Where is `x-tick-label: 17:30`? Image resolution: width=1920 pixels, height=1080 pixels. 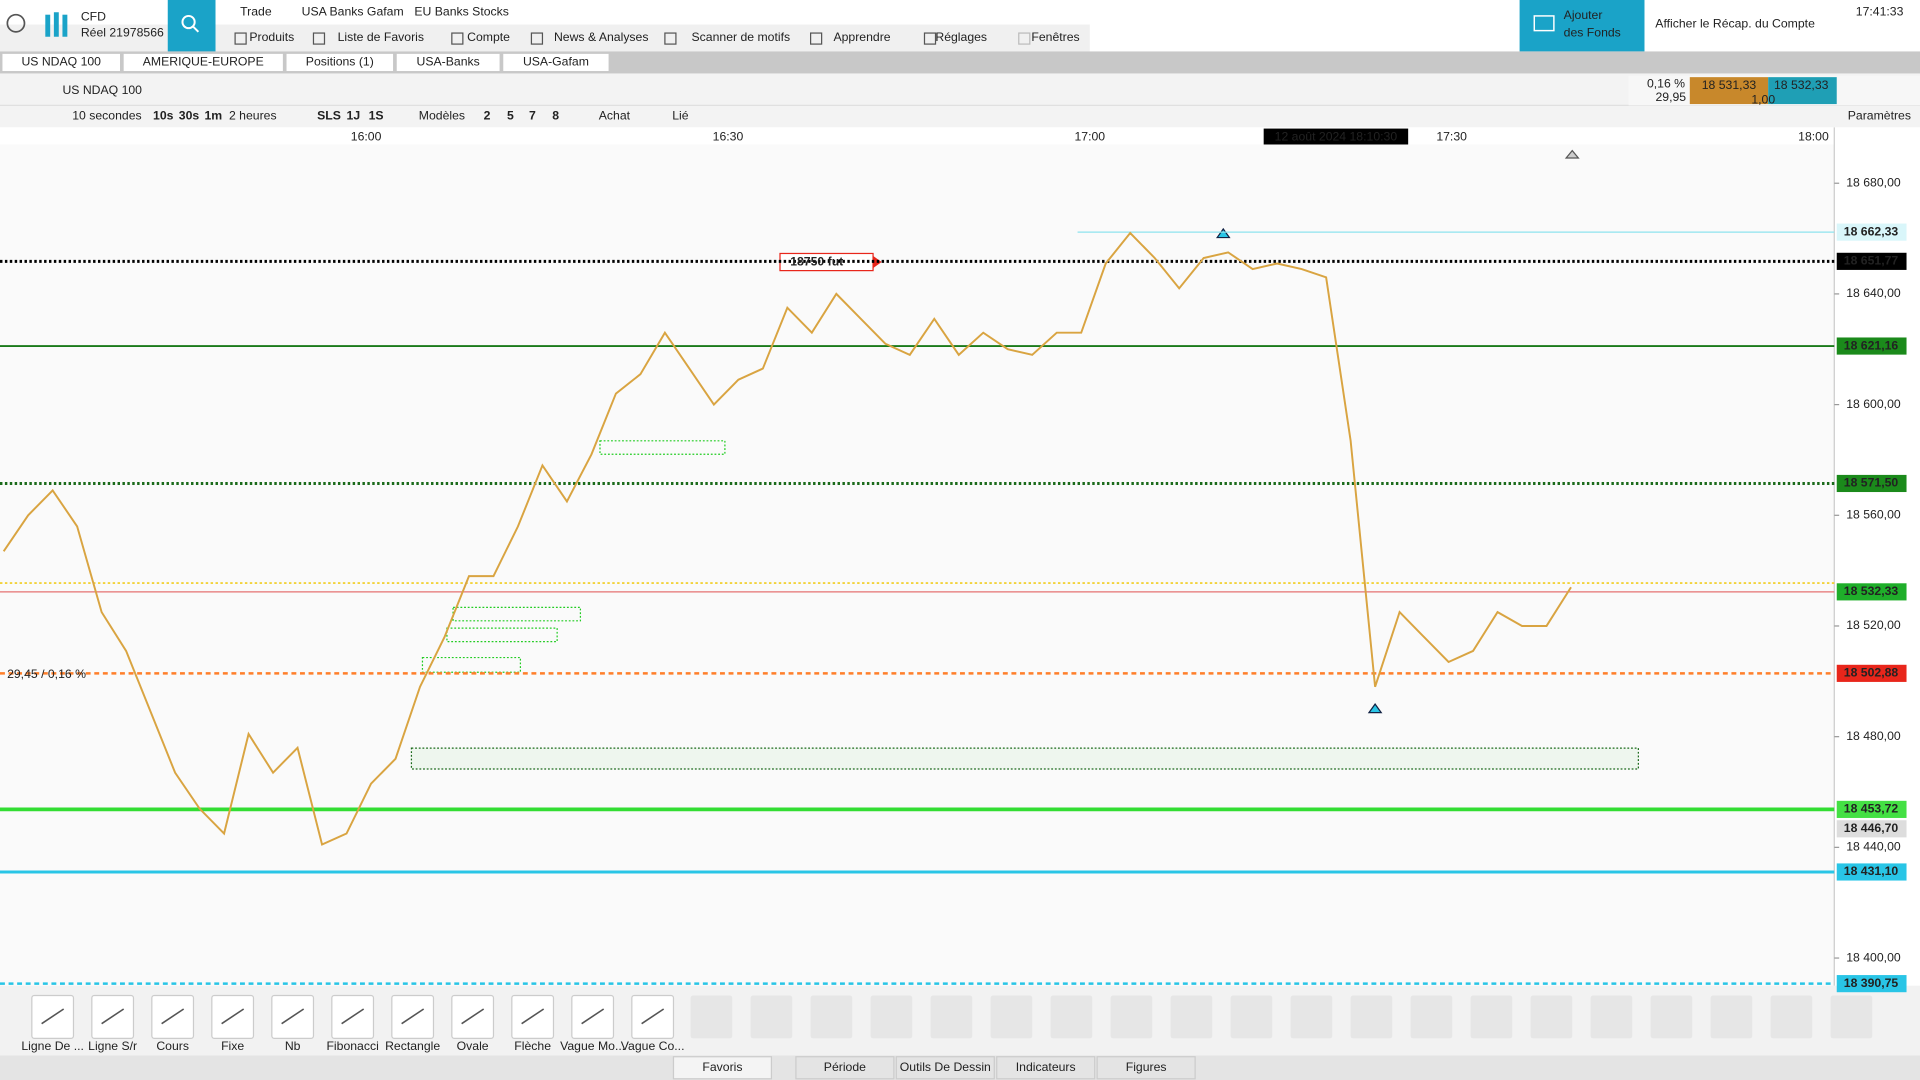
x-tick-label: 17:30 is located at coordinates (1451, 136).